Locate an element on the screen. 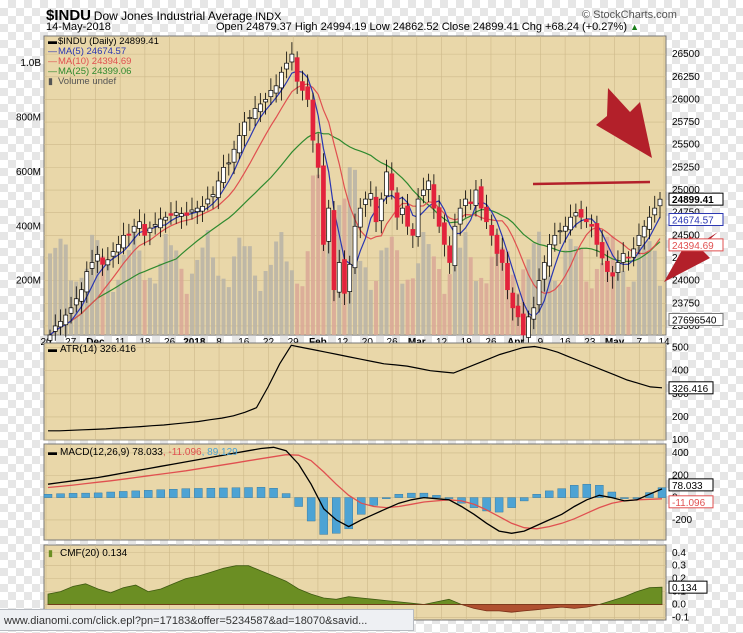 This screenshot has height=633, width=743. macd-signal-marker-label: -11.096 is located at coordinates (689, 503).